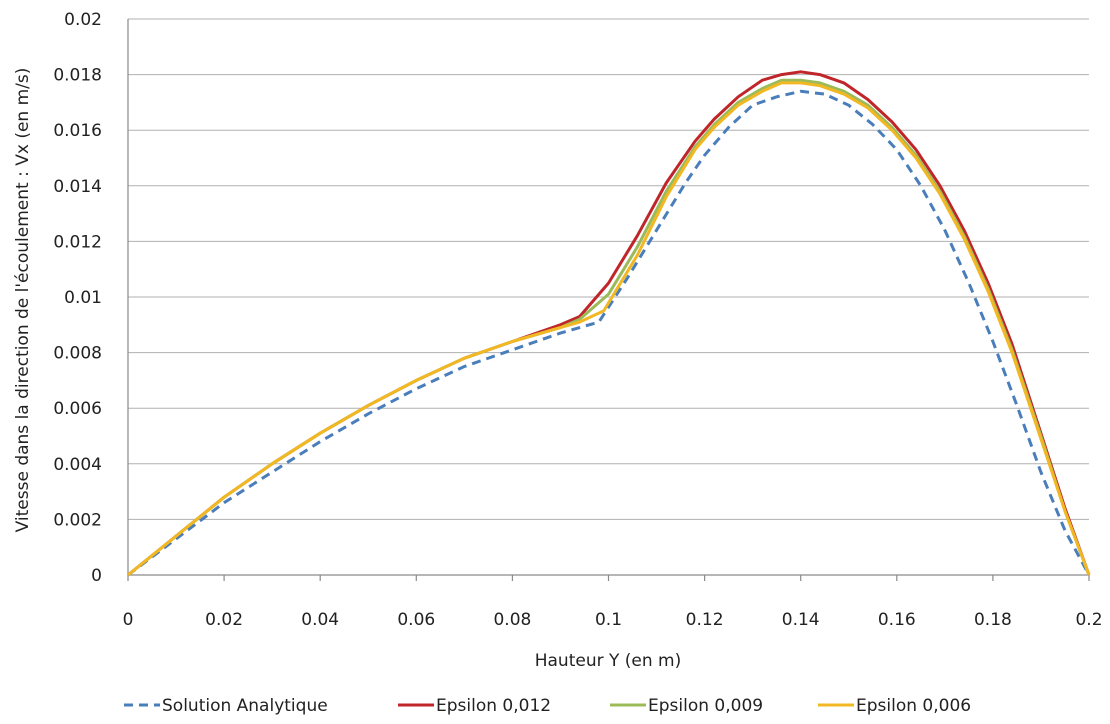 The width and height of the screenshot is (1110, 724). Describe the element at coordinates (77, 242) in the screenshot. I see `y-tick-label: 0.012` at that location.